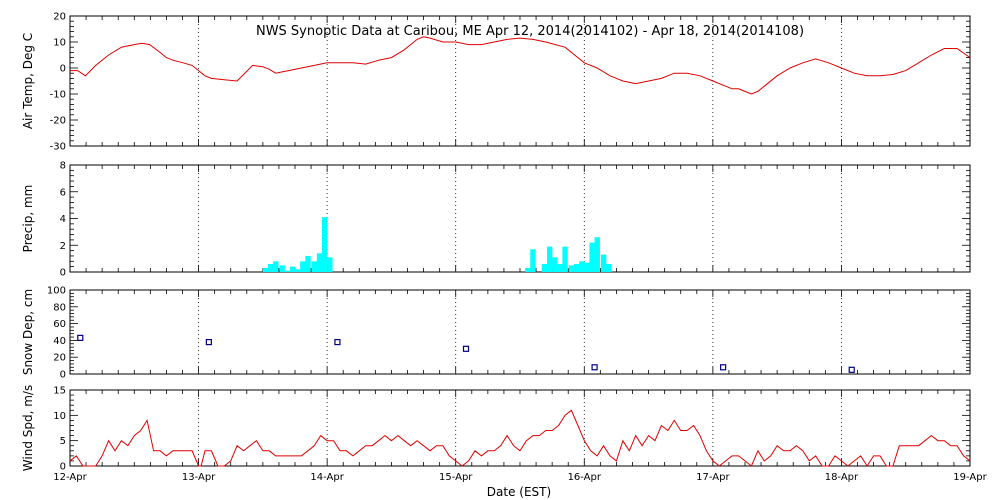  What do you see at coordinates (842, 477) in the screenshot?
I see `x-tick-label: 18-Apr` at bounding box center [842, 477].